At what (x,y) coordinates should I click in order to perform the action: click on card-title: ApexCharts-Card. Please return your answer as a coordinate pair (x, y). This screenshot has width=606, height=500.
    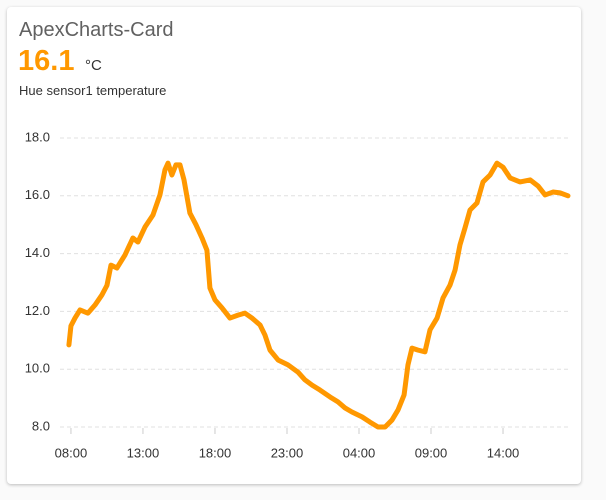
    Looking at the image, I should click on (96, 30).